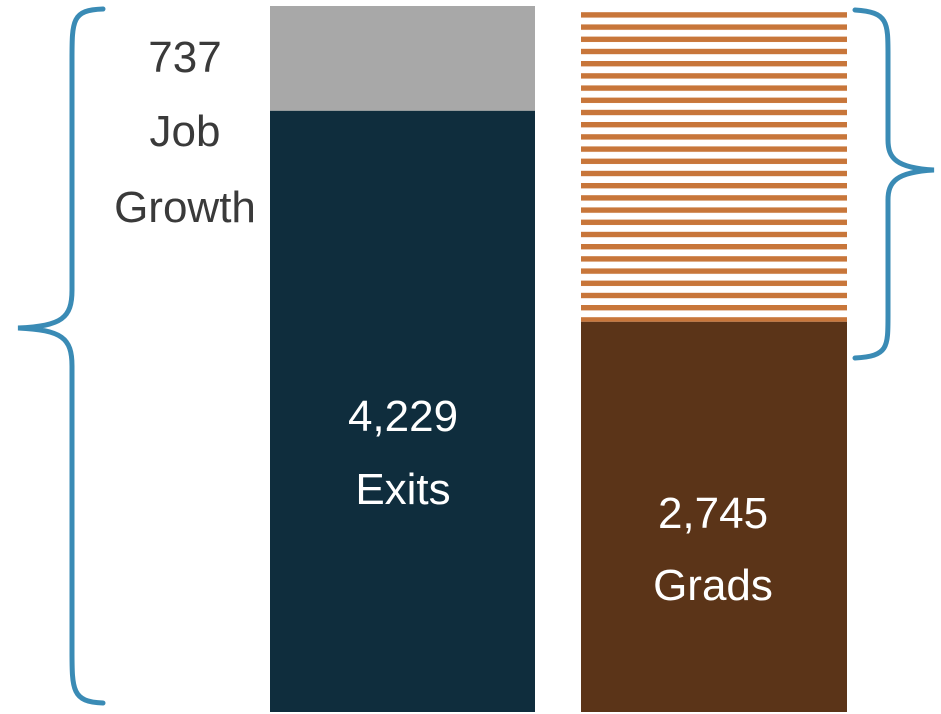 The image size is (941, 714). I want to click on grads-word-label: Grads, so click(713, 585).